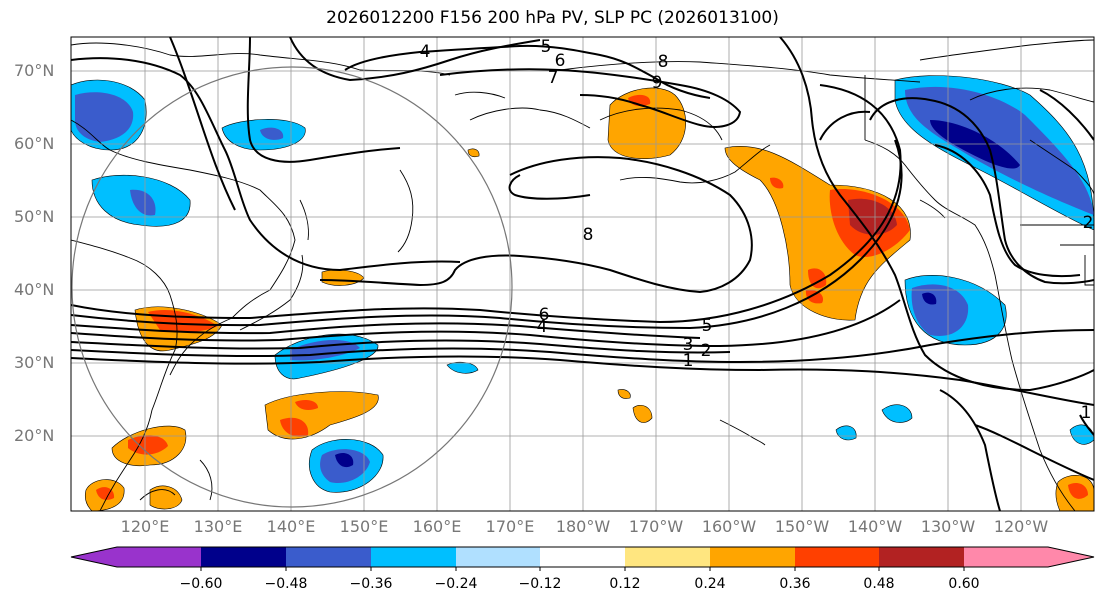 This screenshot has width=1105, height=604. I want to click on lon-label: 170°E, so click(510, 526).